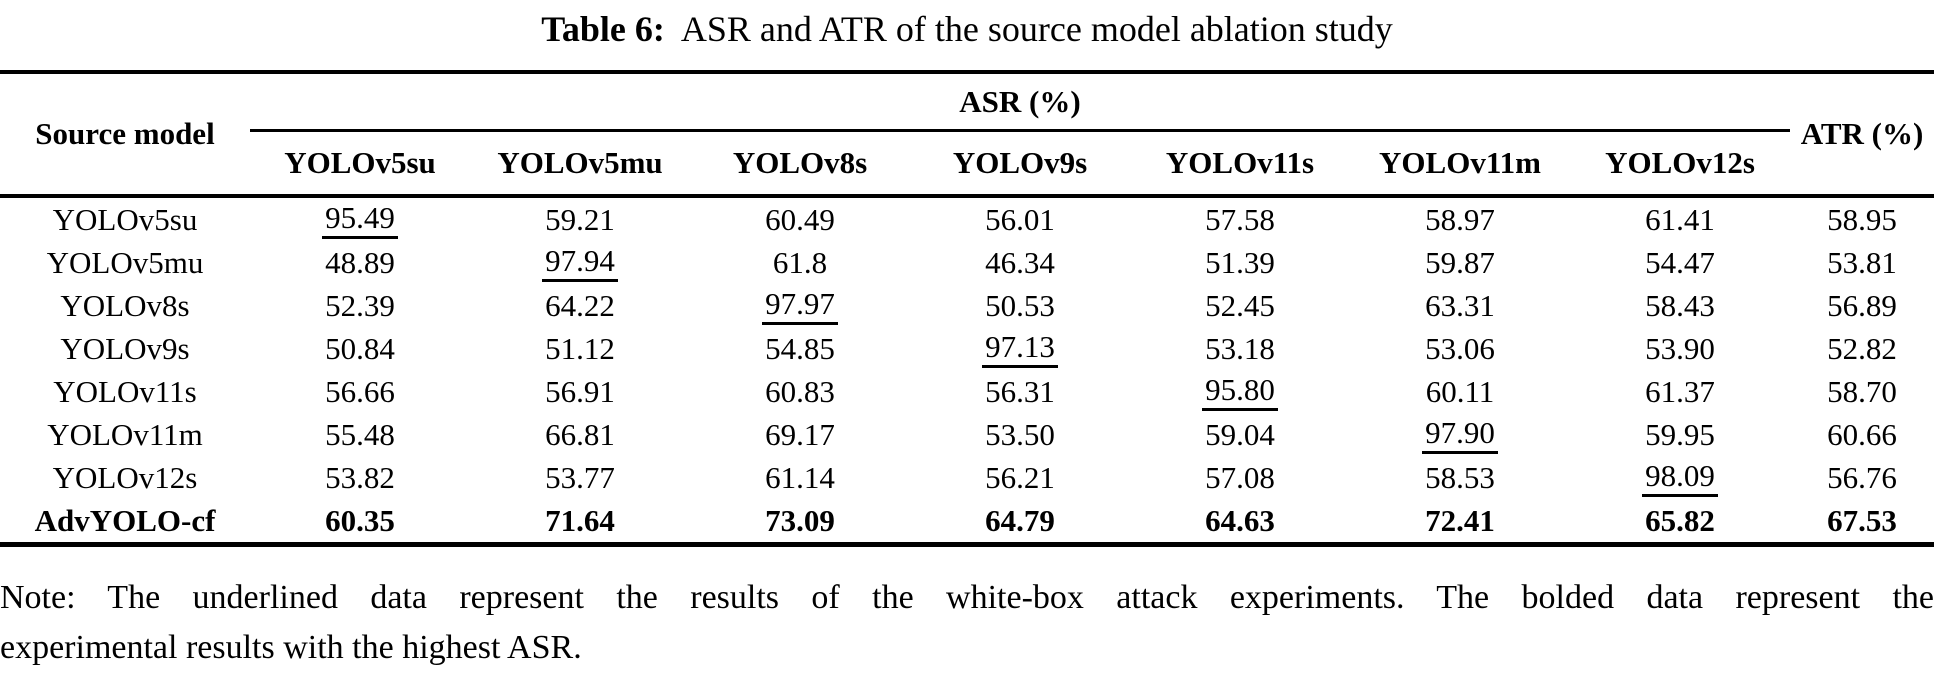 The width and height of the screenshot is (1934, 673). Describe the element at coordinates (360, 305) in the screenshot. I see `asr-cell: 52.39` at that location.